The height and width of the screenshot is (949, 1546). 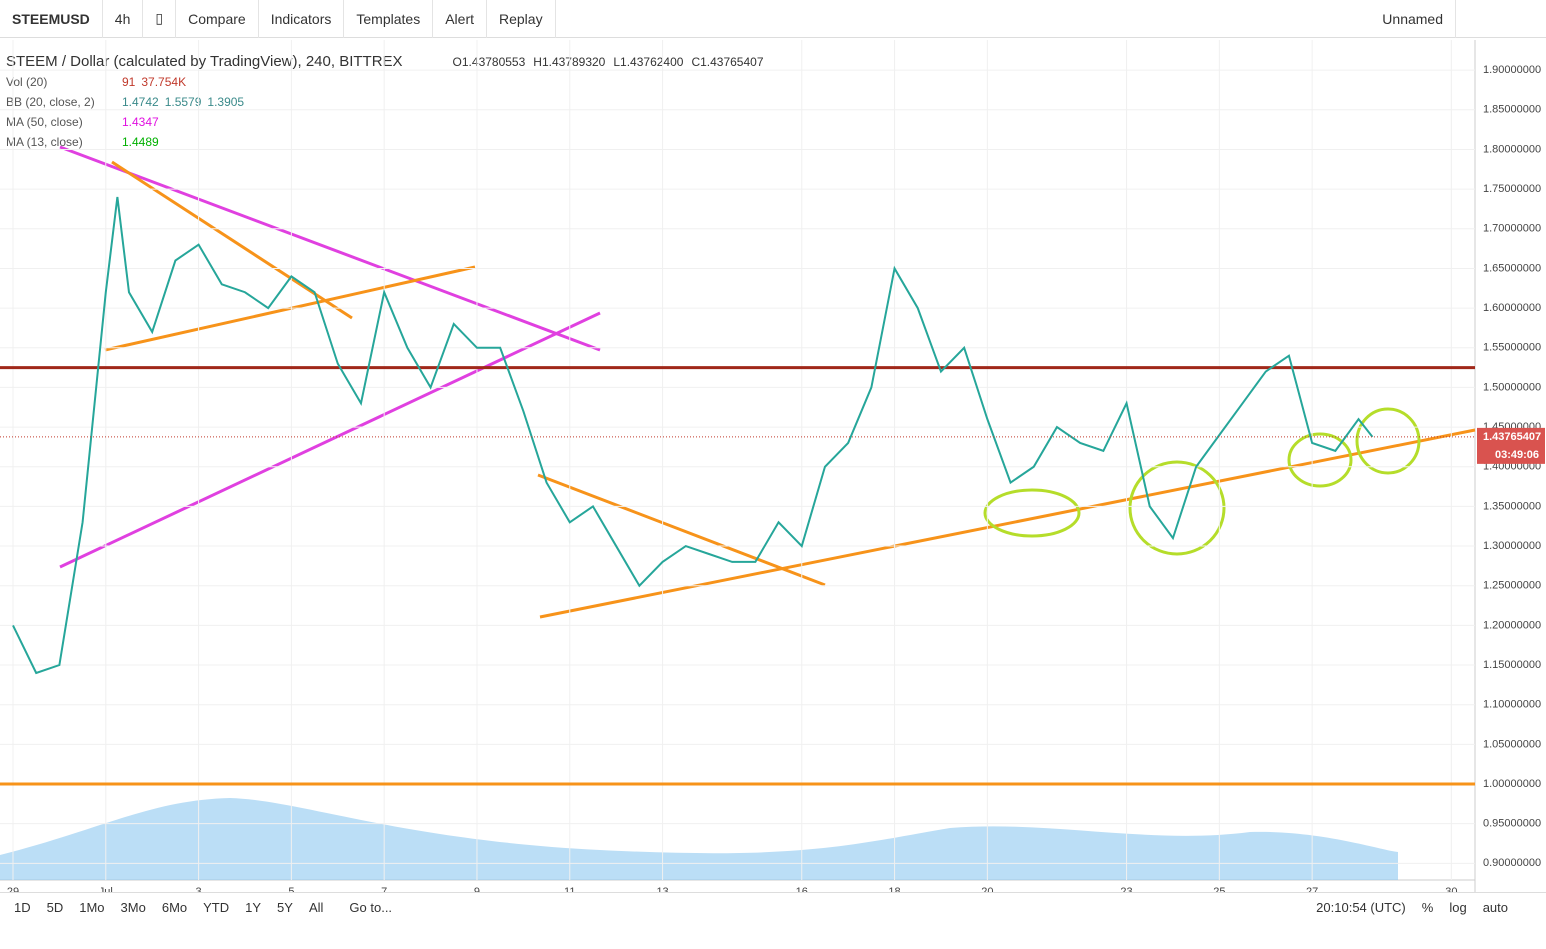 I want to click on toolbar-button: Templates, so click(x=389, y=19).